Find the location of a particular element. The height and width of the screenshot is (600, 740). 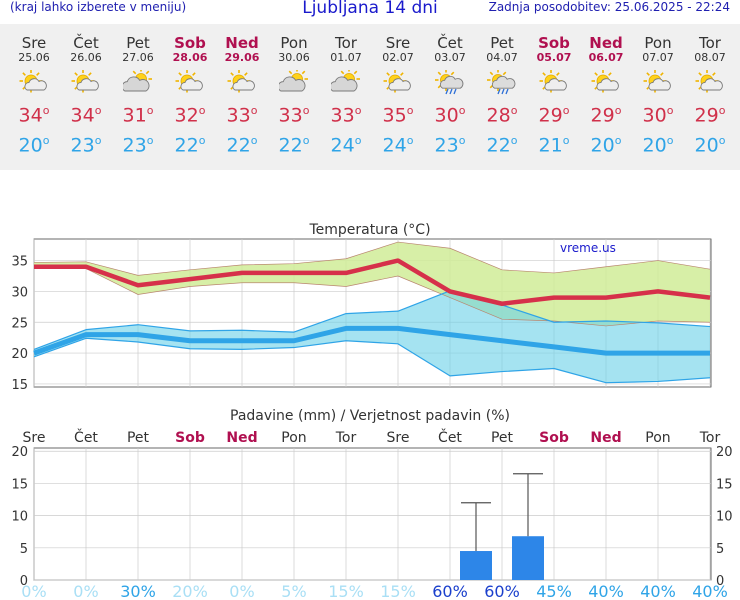

max-temp: 35o is located at coordinates (398, 115).